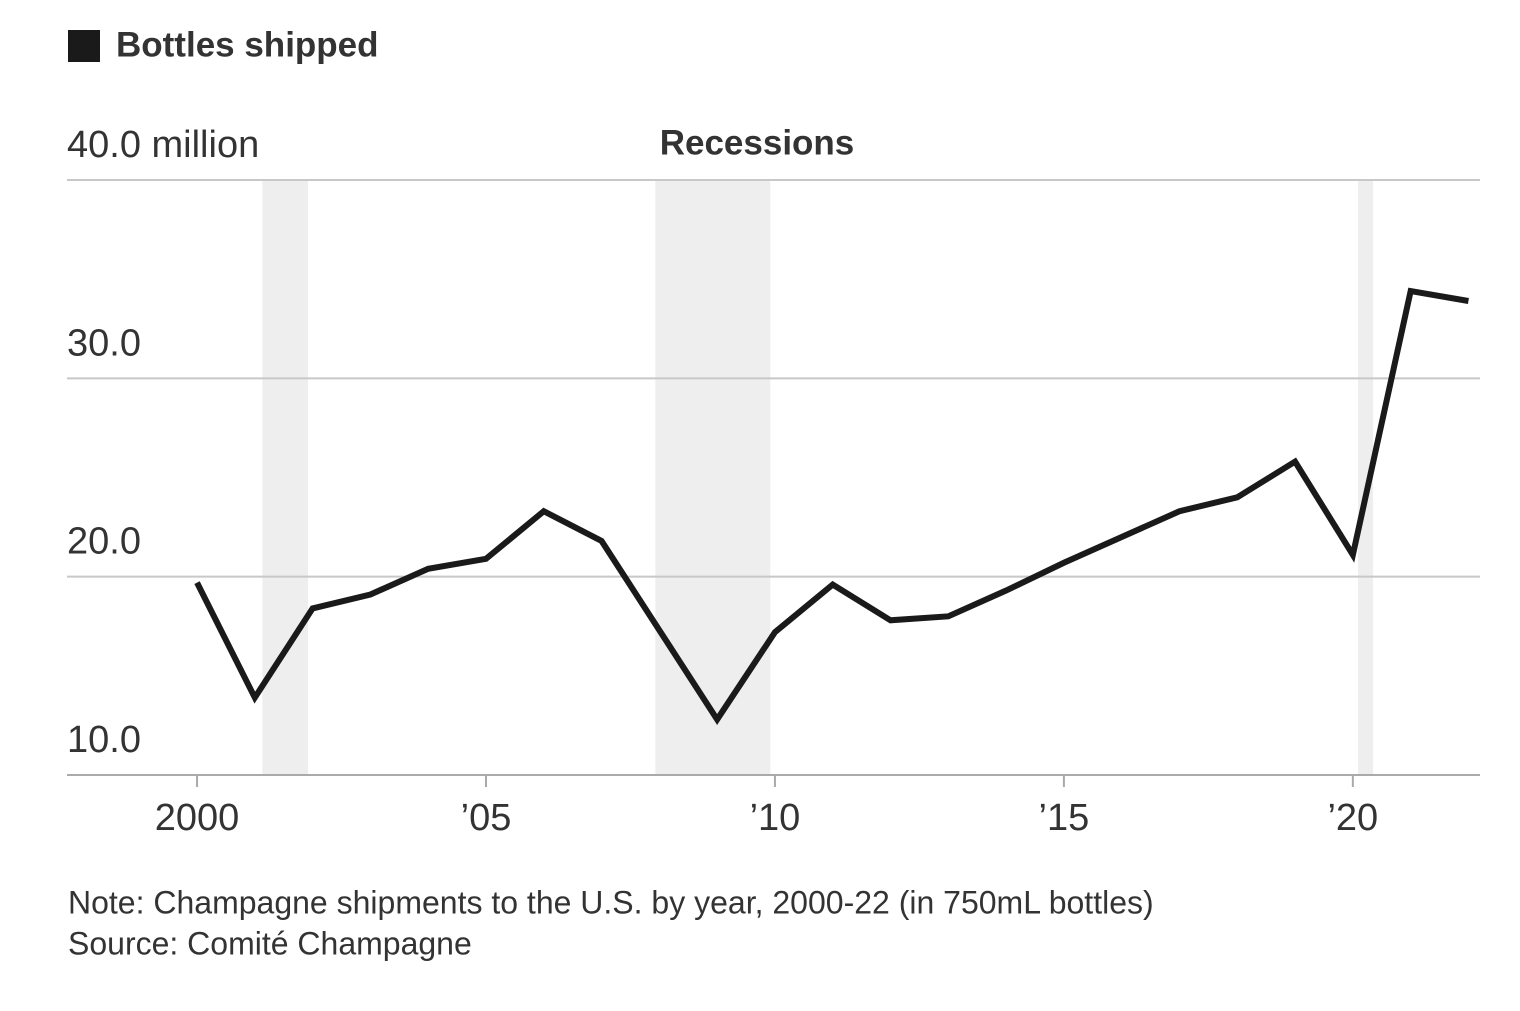 Image resolution: width=1520 pixels, height=1011 pixels. I want to click on source: Source: Comité Champagne, so click(270, 943).